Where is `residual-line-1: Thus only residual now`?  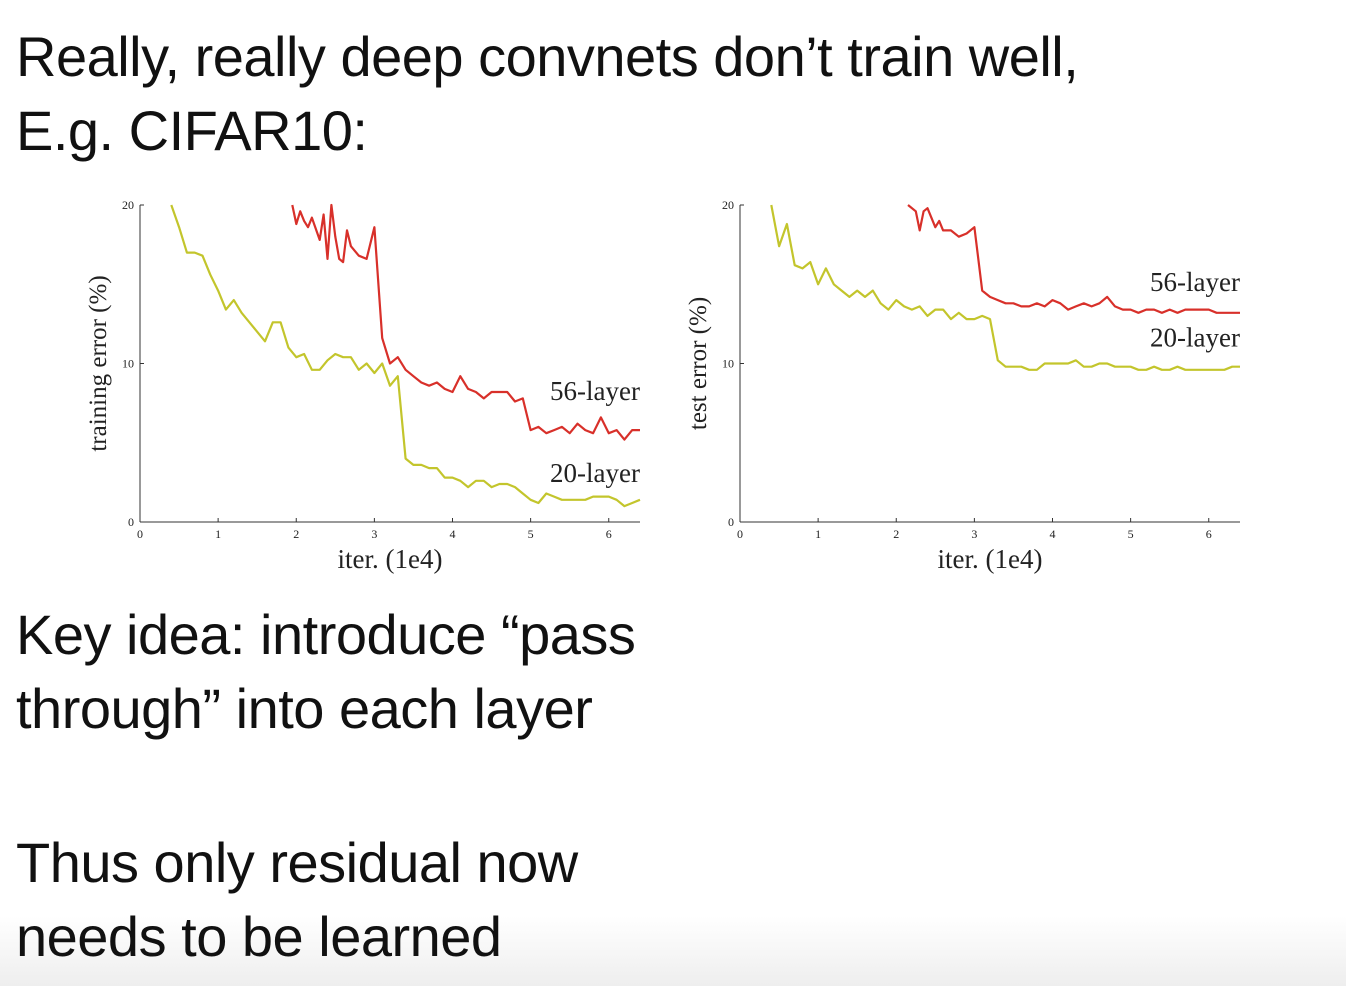 residual-line-1: Thus only residual now is located at coordinates (297, 862).